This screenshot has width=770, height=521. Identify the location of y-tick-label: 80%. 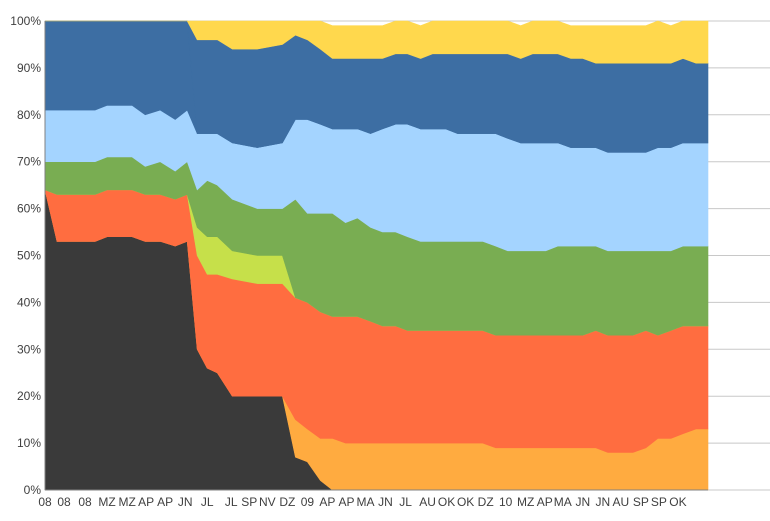
(29, 115).